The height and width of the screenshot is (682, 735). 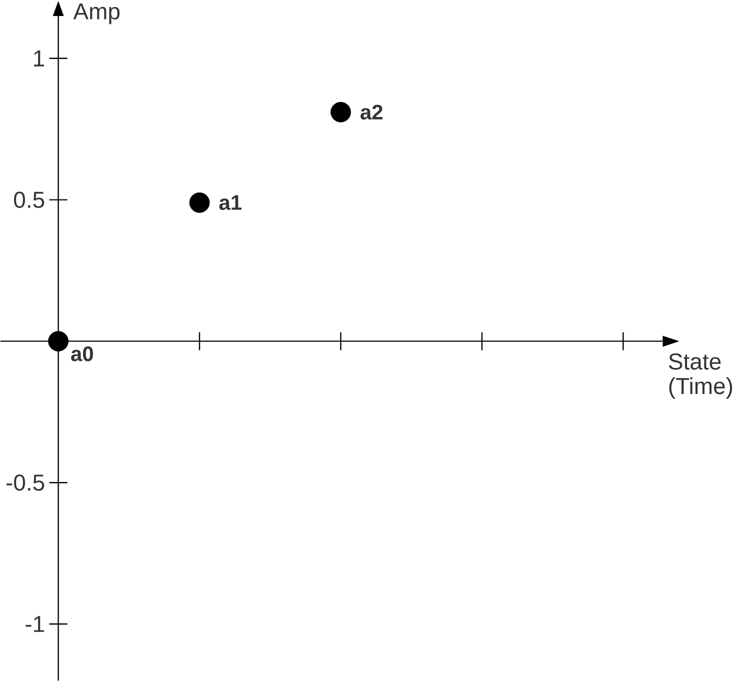 I want to click on y-tick-label: -0.5, so click(x=25, y=482).